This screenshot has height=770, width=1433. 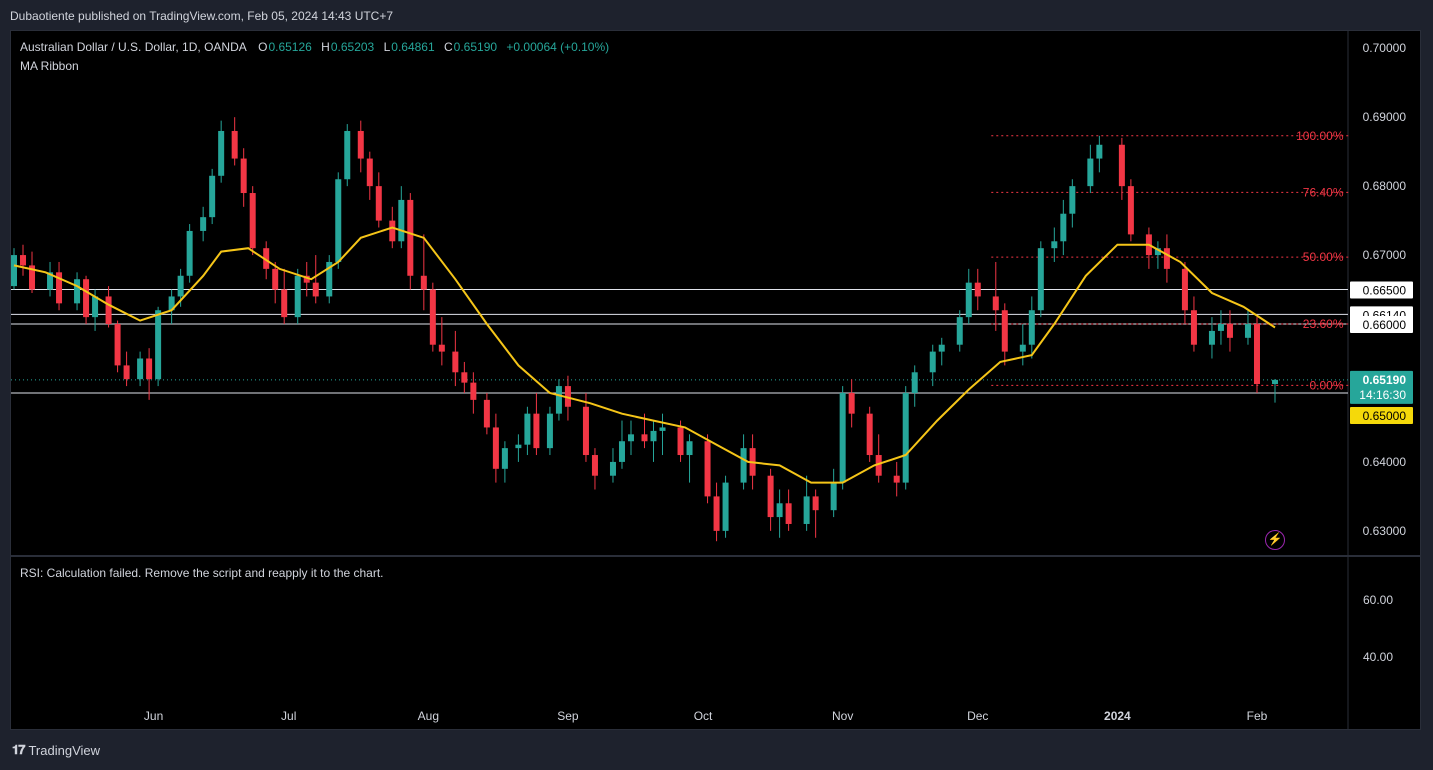 I want to click on price-tick-label: 0.63000, so click(x=1385, y=531).